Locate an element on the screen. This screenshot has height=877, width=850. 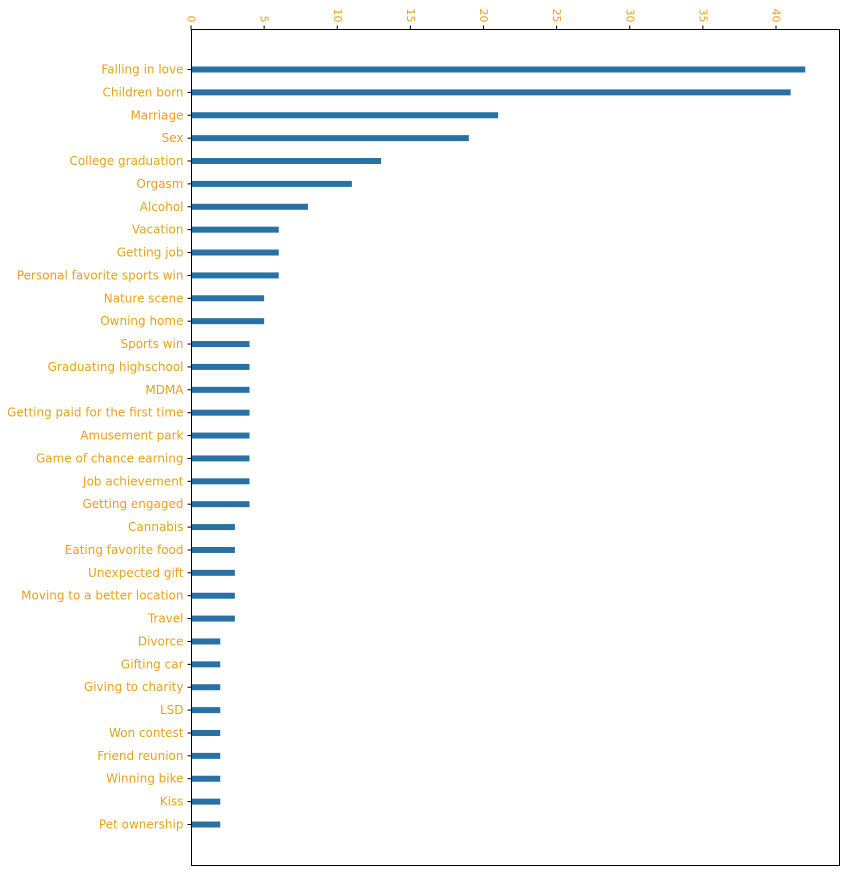
category-label: Cannabis is located at coordinates (156, 527).